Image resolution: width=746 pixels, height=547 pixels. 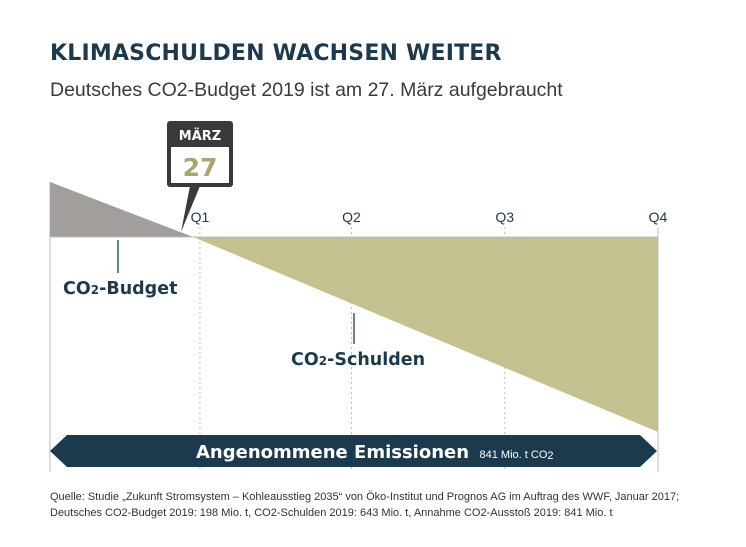 What do you see at coordinates (514, 455) in the screenshot?
I see `emissions-value: 841 Mio. t CO` at bounding box center [514, 455].